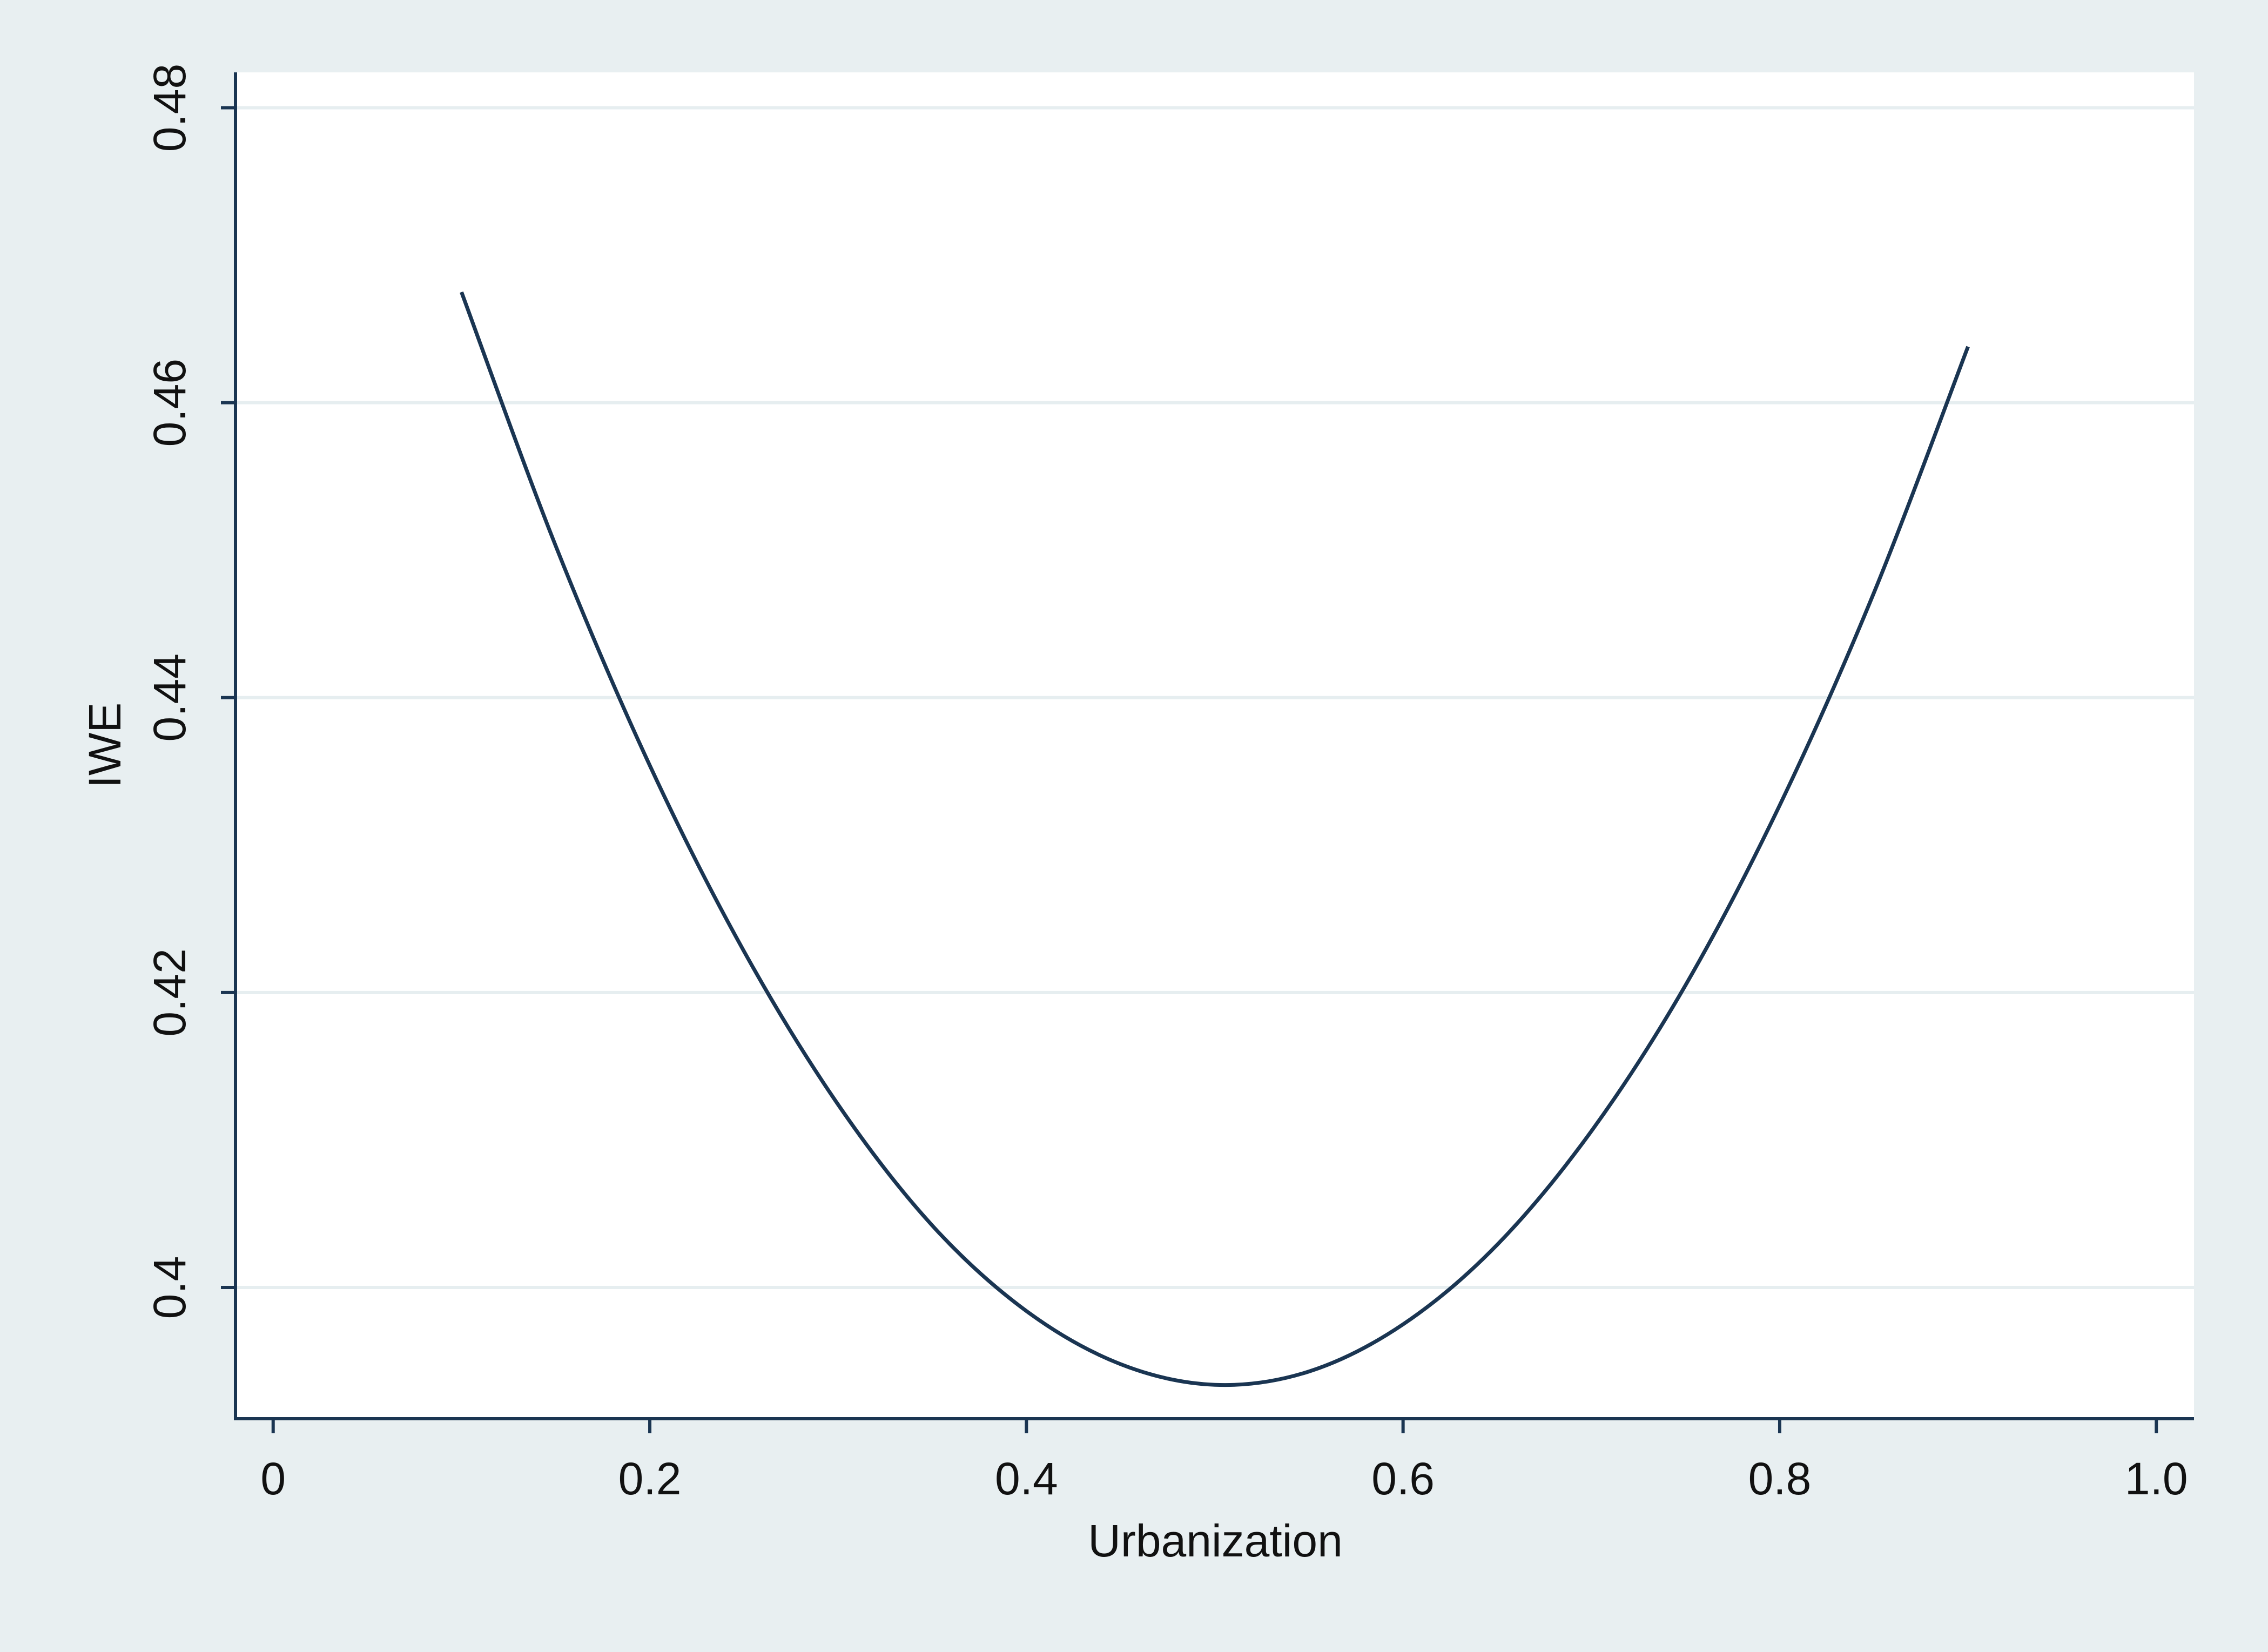  Describe the element at coordinates (1026, 1478) in the screenshot. I see `x-tick-label: 0.4` at that location.